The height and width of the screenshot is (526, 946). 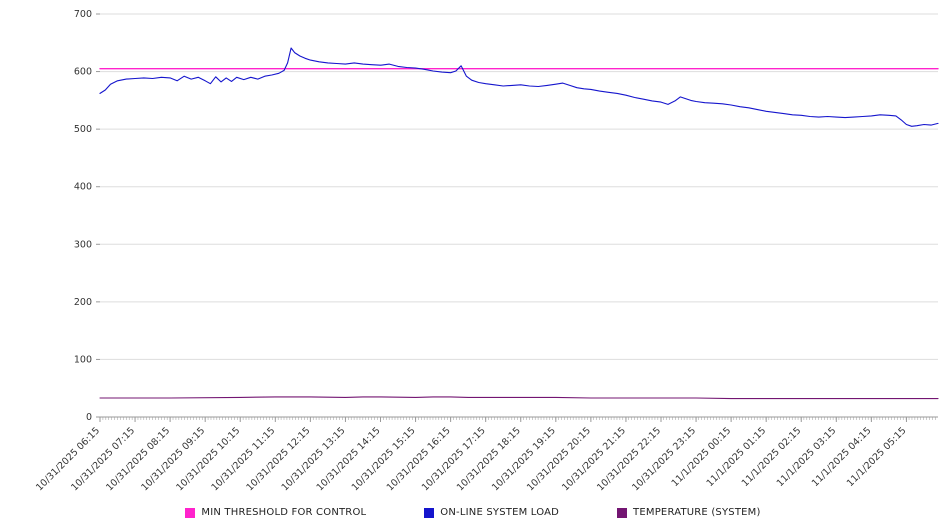 I want to click on legend-item-min-threshold-for-control: MIN THRESHOLD FOR CONTROL, so click(x=275, y=512).